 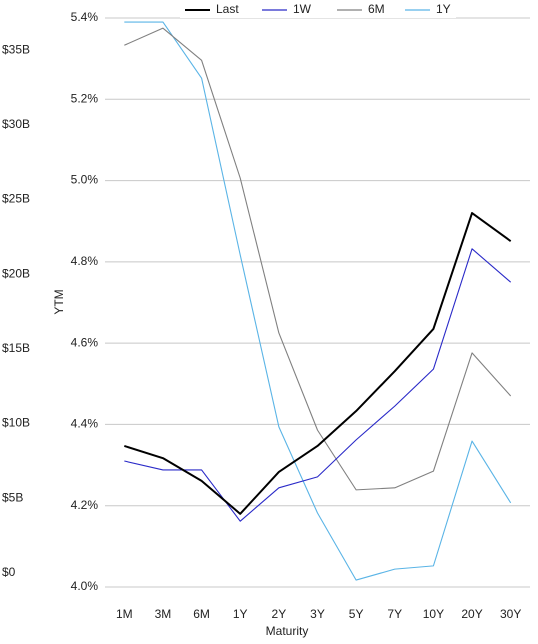 I want to click on x-tick-label: 1M, so click(x=124, y=614).